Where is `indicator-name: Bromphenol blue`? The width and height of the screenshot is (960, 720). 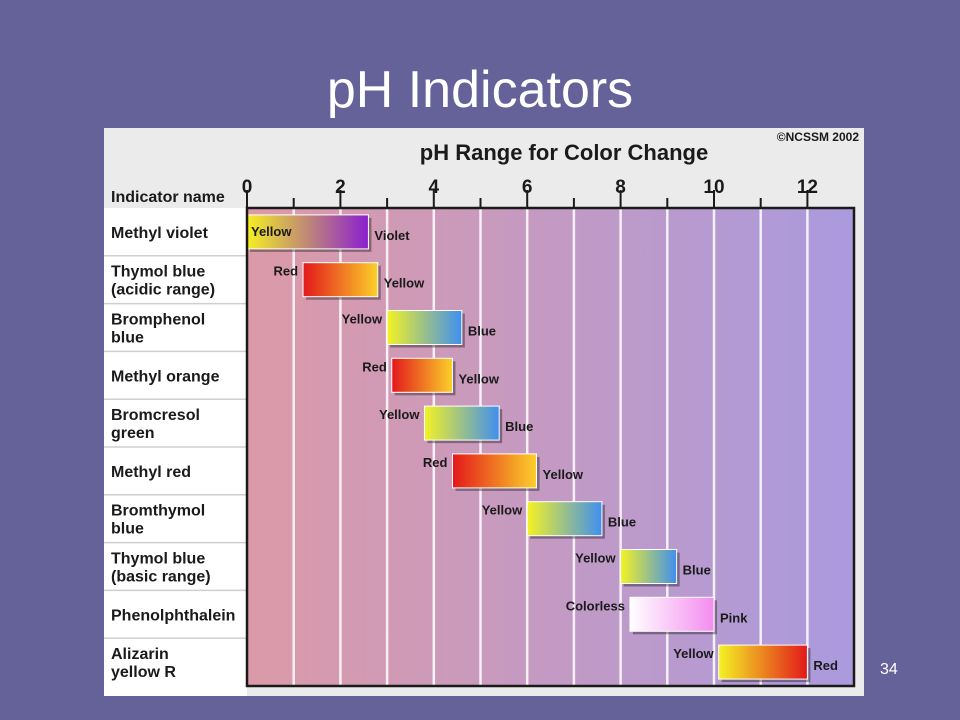 indicator-name: Bromphenol blue is located at coordinates (158, 329).